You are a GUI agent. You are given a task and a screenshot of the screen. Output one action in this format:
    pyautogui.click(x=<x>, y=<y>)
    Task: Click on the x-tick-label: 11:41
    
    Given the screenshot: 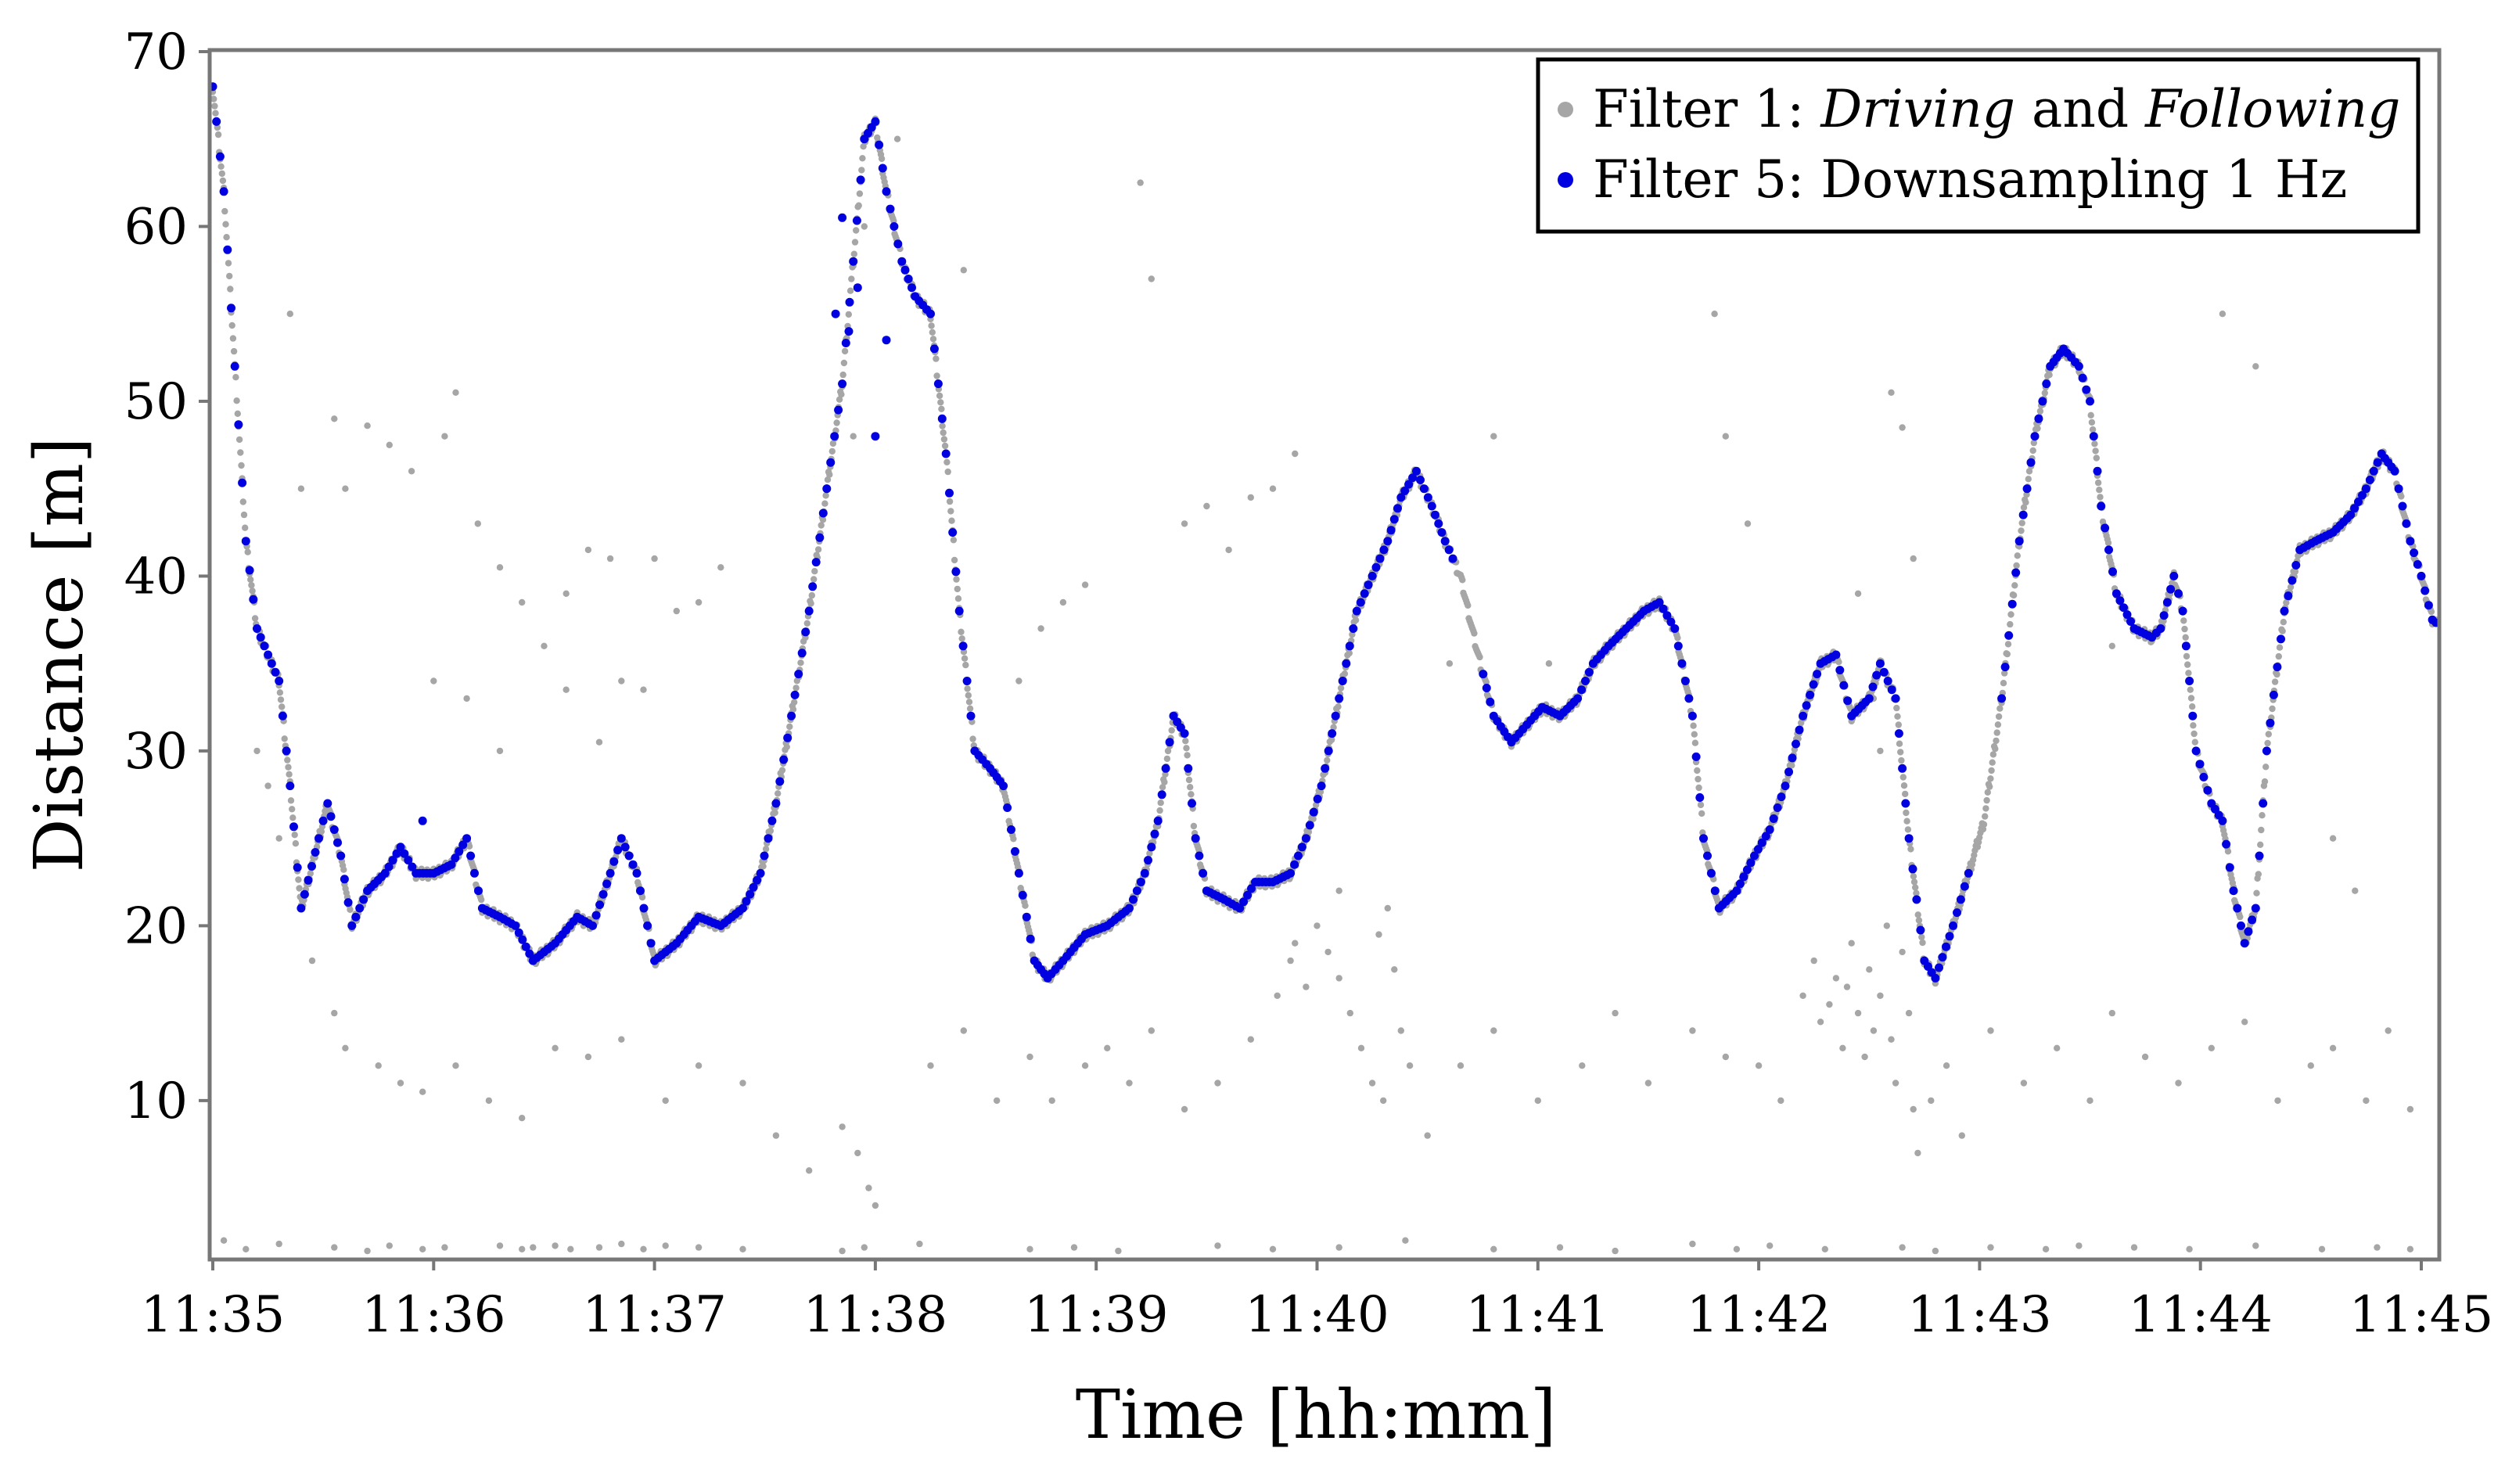 What is the action you would take?
    pyautogui.click(x=1538, y=1315)
    